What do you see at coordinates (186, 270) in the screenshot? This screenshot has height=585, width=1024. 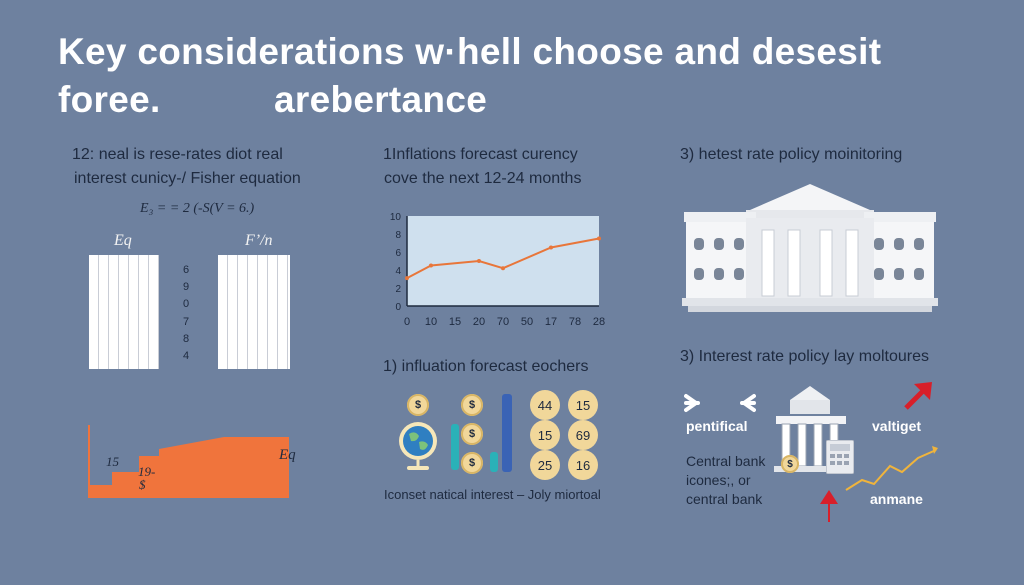 I see `mid-number: 6` at bounding box center [186, 270].